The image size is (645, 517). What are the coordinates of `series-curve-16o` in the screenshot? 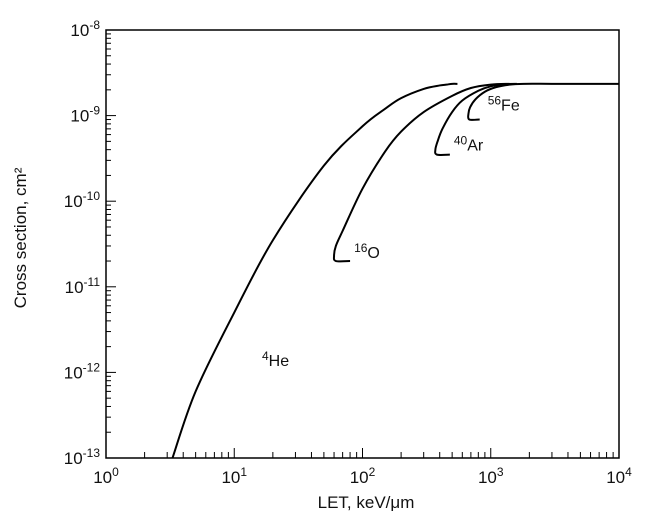 It's located at (421, 172).